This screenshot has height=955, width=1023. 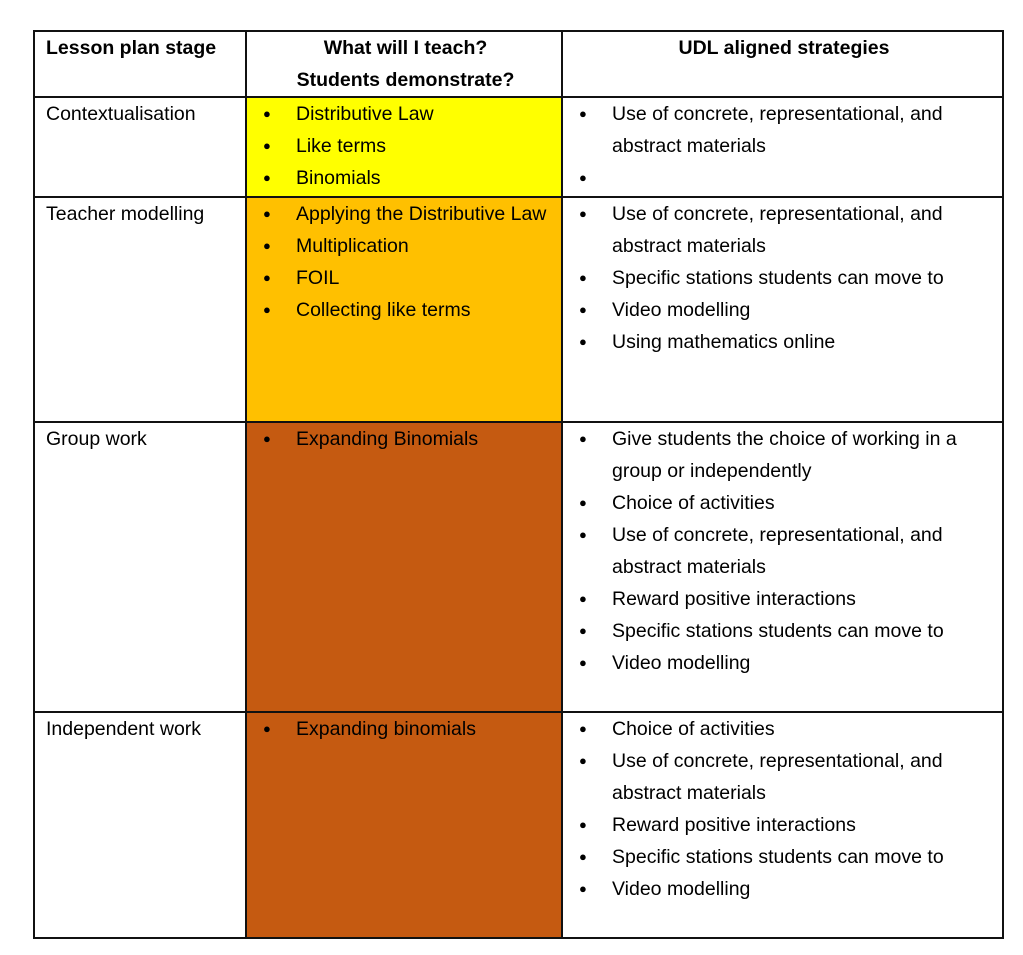 I want to click on list-item: ● Expanding Binomials, so click(x=405, y=439).